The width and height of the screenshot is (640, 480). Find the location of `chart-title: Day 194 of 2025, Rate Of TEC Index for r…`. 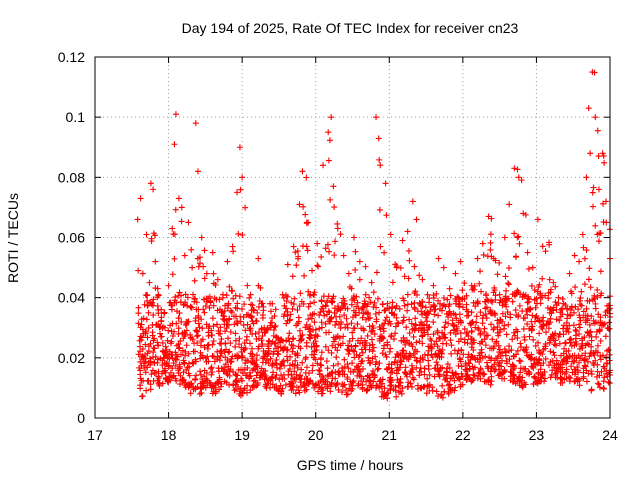

chart-title: Day 194 of 2025, Rate Of TEC Index for r… is located at coordinates (350, 28).